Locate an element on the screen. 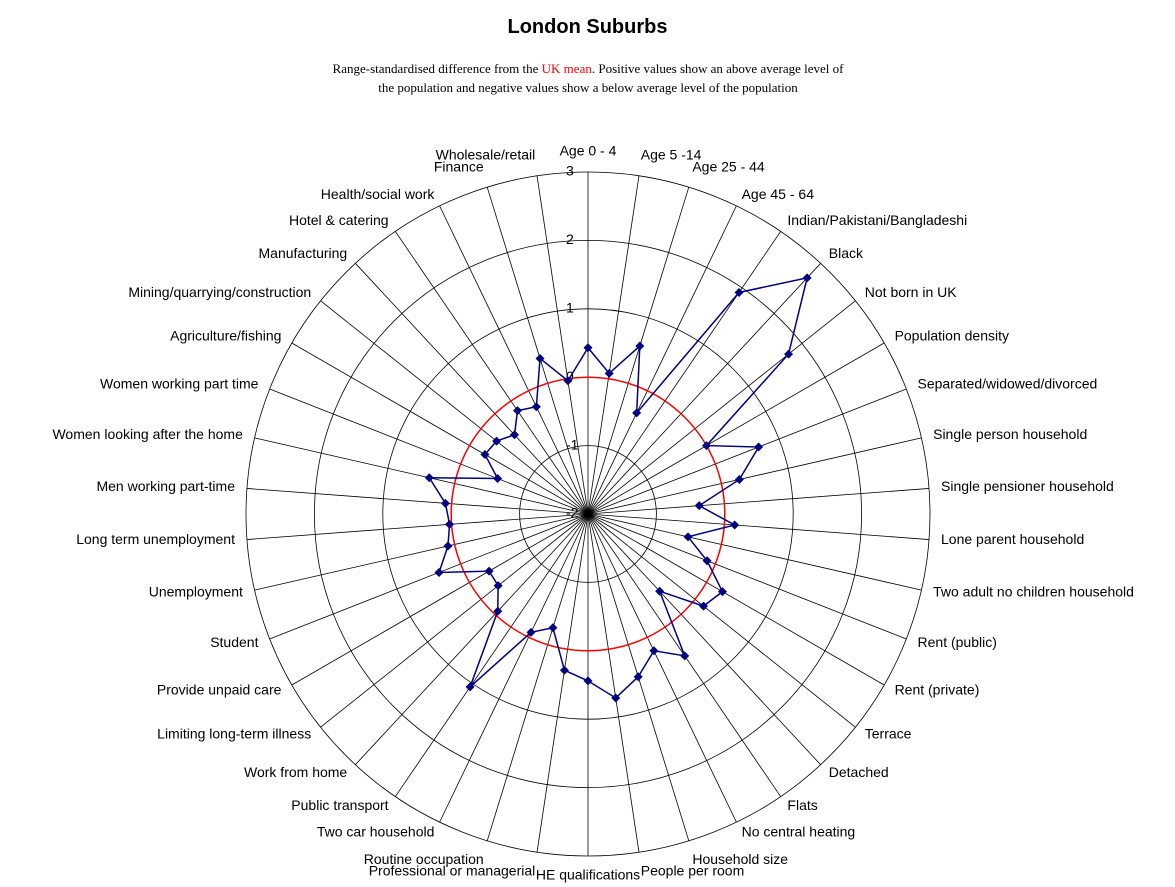  category-label: Mining/quarrying/construction is located at coordinates (219, 292).